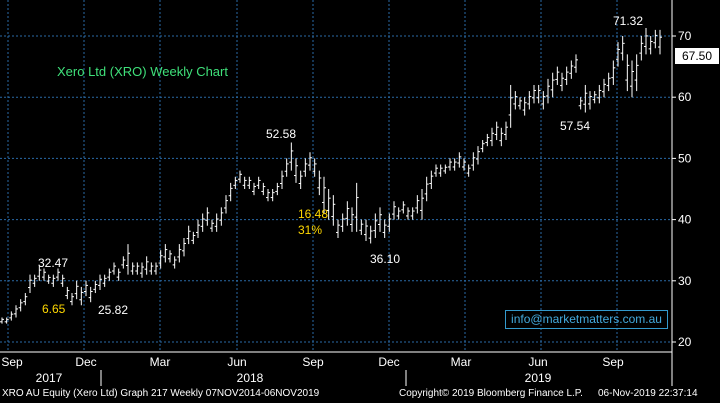  I want to click on annotation-25-82: 25.82, so click(113, 310).